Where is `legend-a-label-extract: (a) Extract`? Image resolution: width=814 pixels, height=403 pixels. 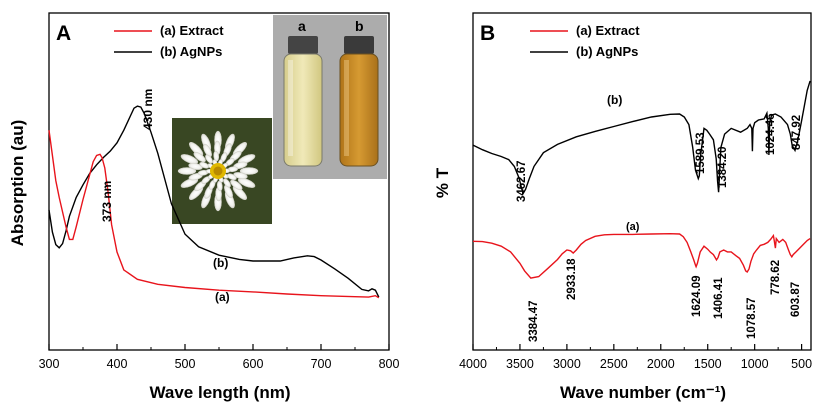 legend-a-label-extract: (a) Extract is located at coordinates (192, 30).